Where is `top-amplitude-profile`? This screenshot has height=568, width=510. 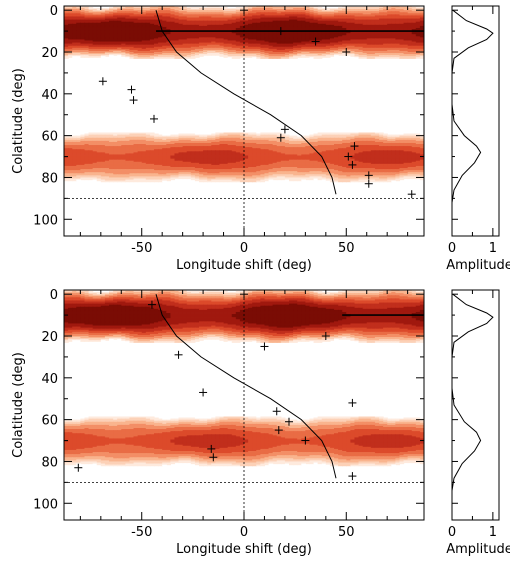 top-amplitude-profile is located at coordinates (472, 106).